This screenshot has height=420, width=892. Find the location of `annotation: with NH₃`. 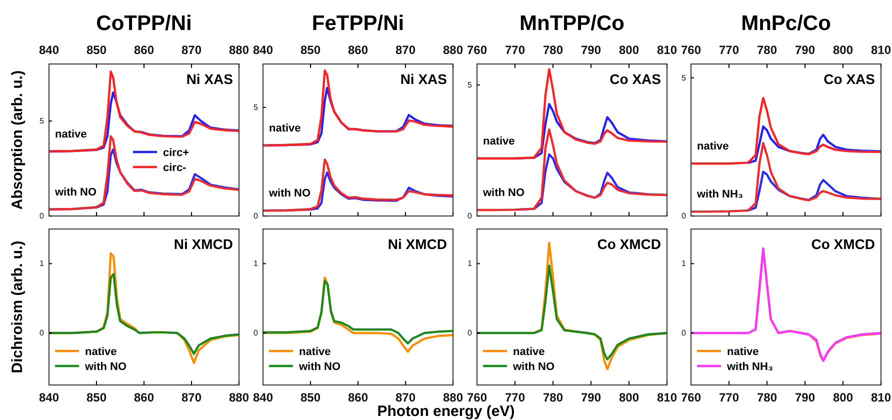

annotation: with NH₃ is located at coordinates (720, 194).